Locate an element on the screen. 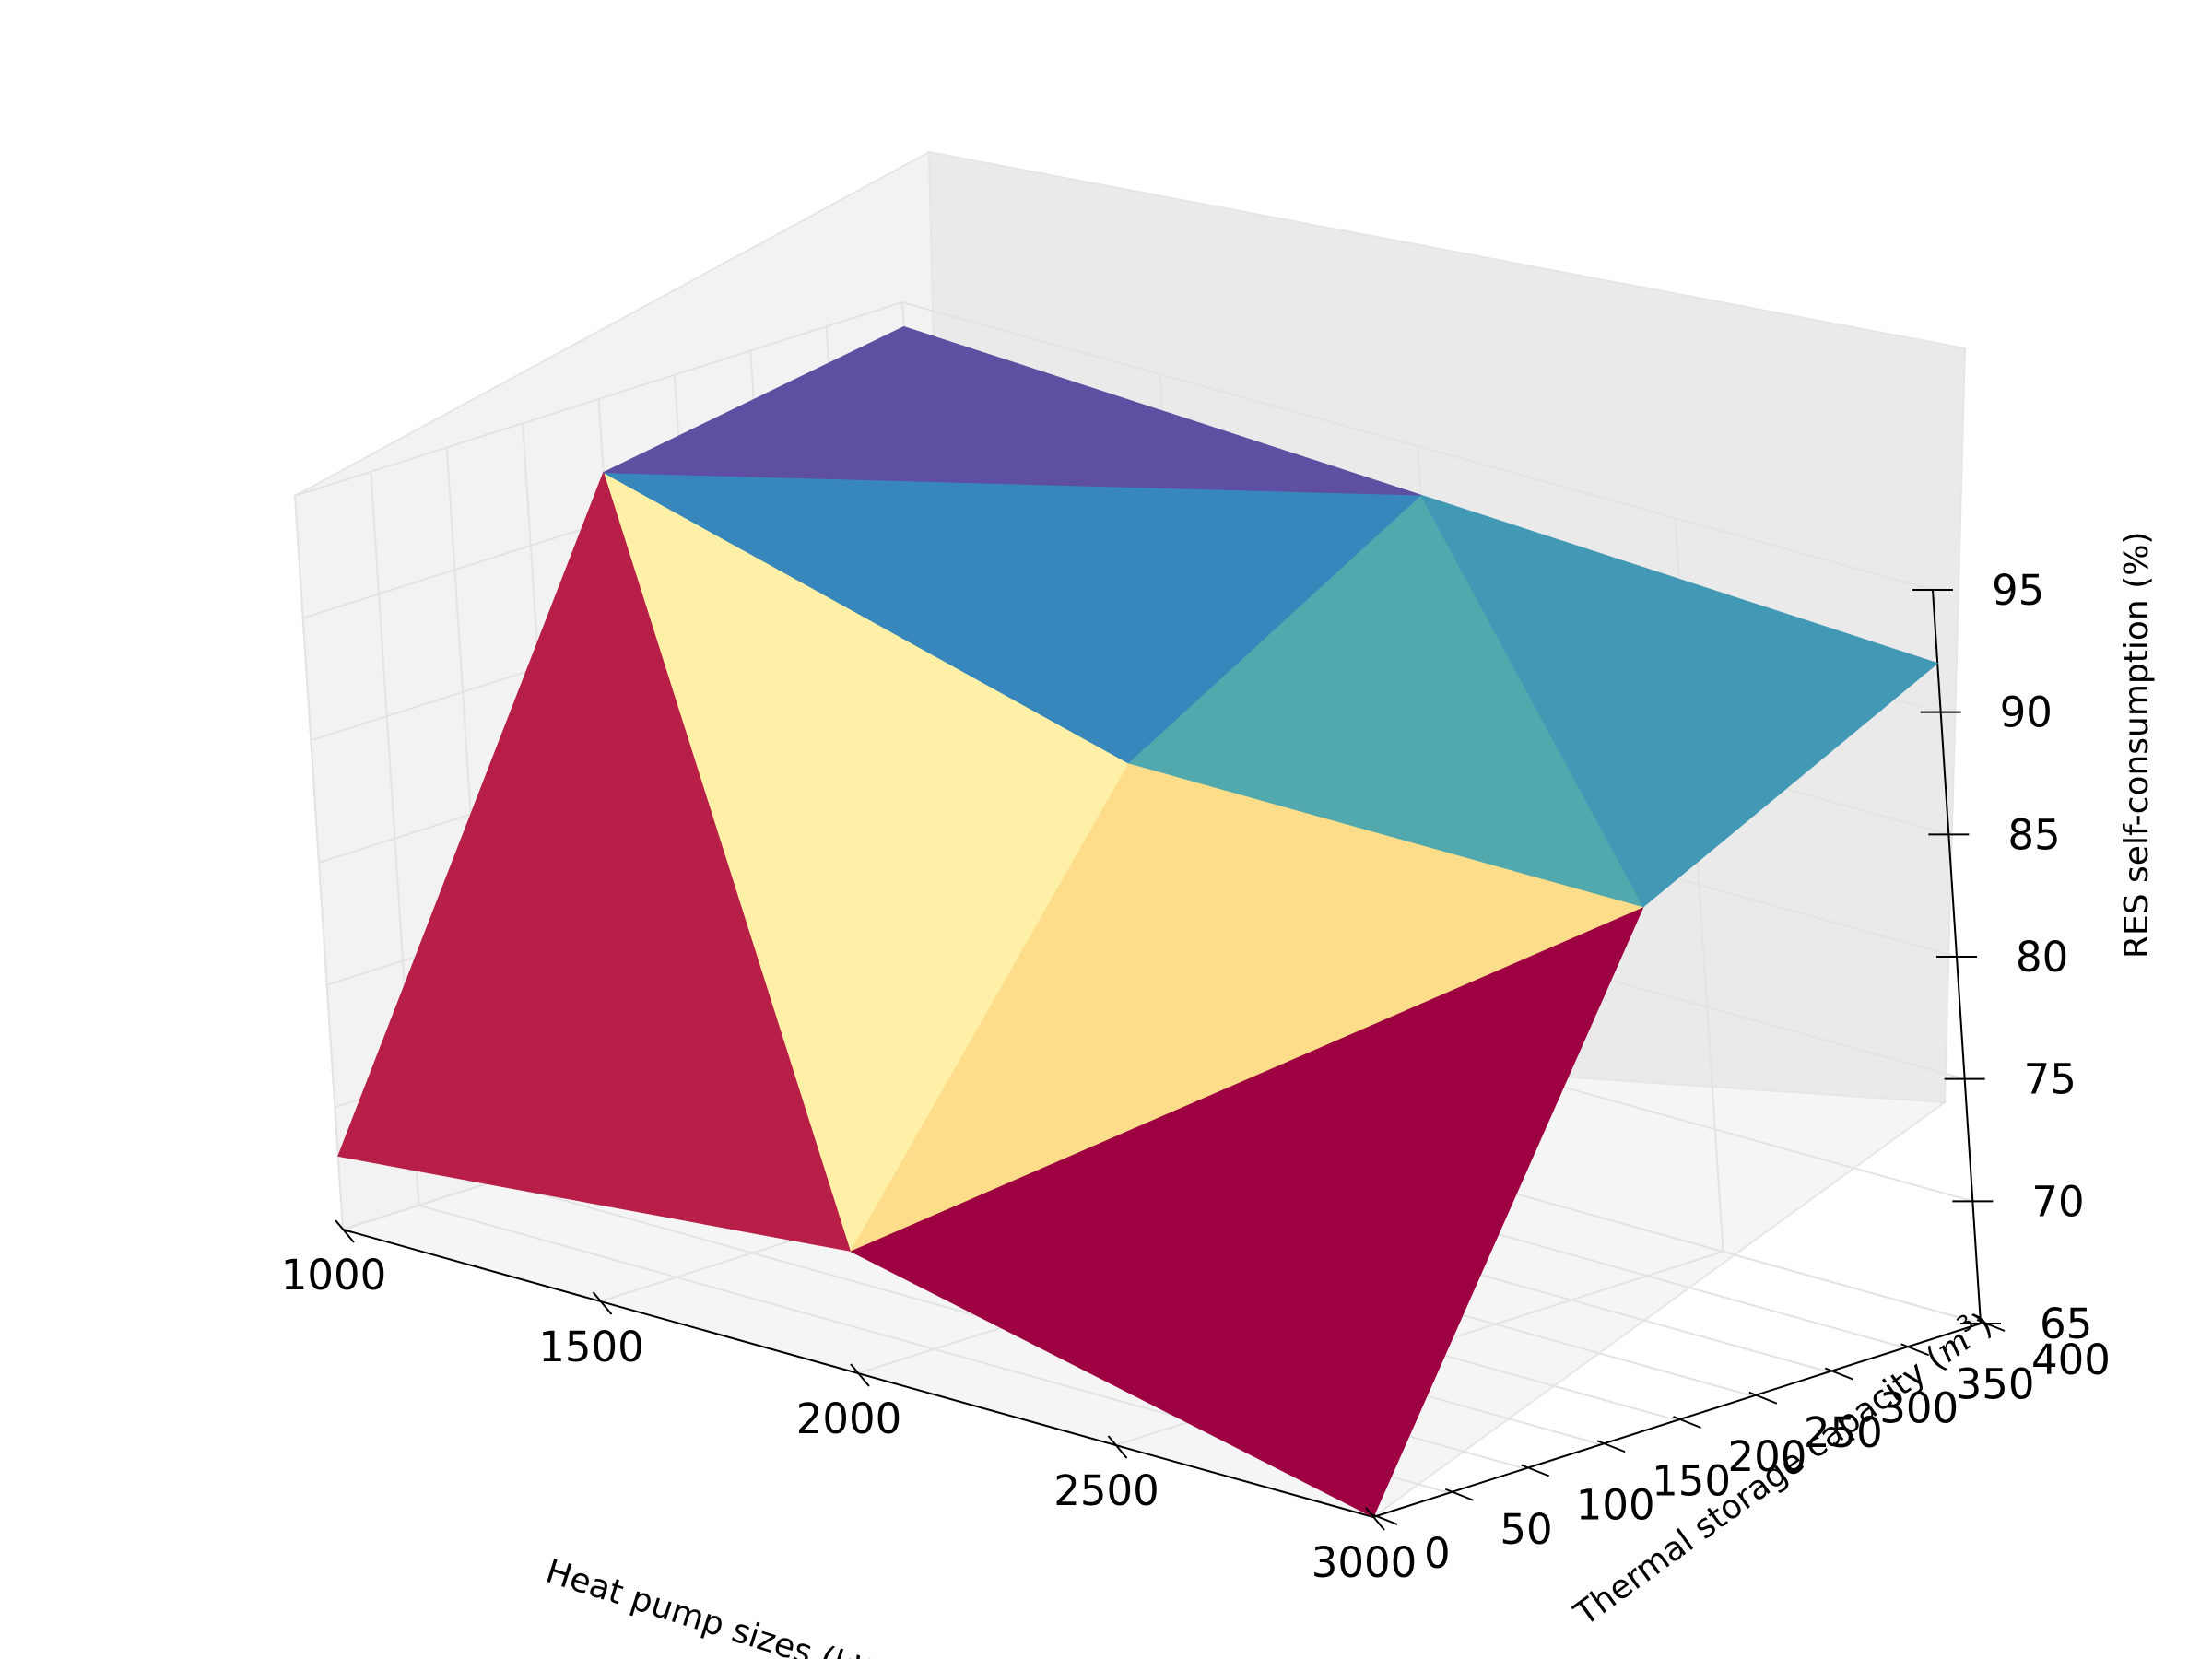 This screenshot has width=2212, height=1659. z-axis-ticks: 65 70 75 80 85 90 95 is located at coordinates (2002, 957).